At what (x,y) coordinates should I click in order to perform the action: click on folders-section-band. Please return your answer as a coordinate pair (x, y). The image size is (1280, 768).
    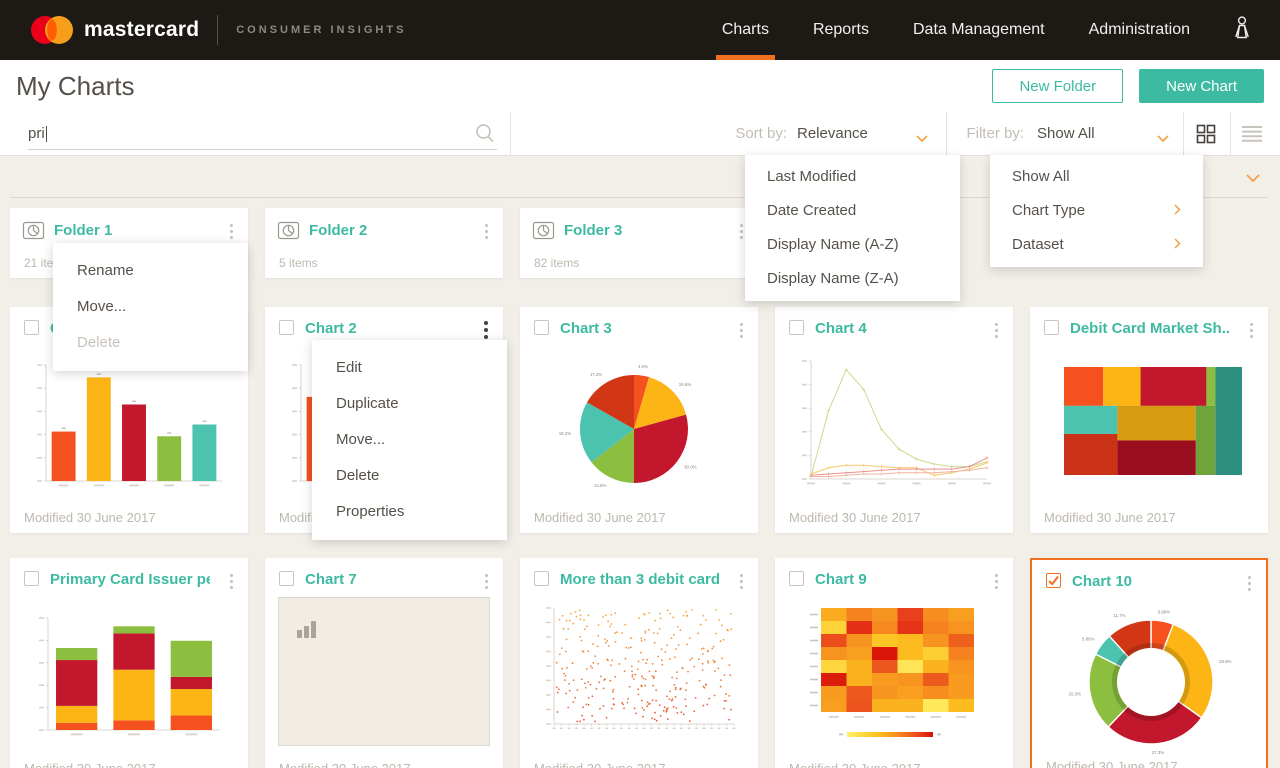
    Looking at the image, I should click on (639, 176).